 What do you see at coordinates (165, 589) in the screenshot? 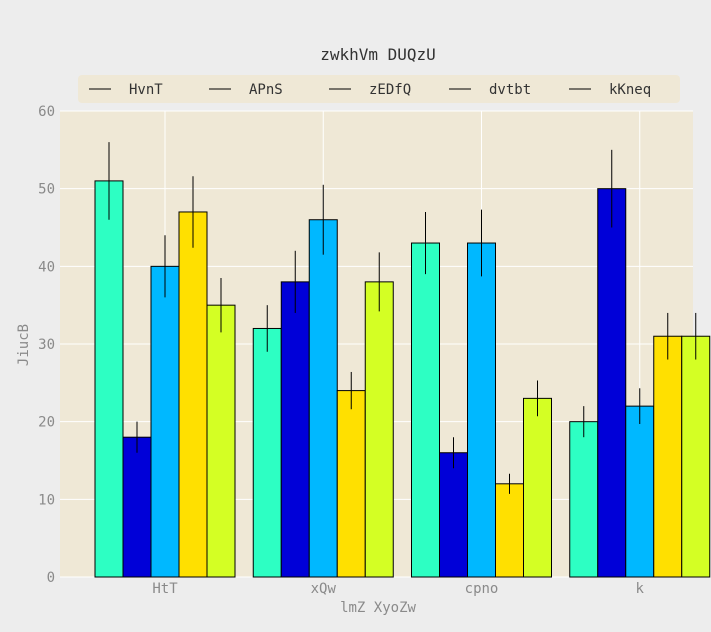
I see `x-tick-label: HtT` at bounding box center [165, 589].